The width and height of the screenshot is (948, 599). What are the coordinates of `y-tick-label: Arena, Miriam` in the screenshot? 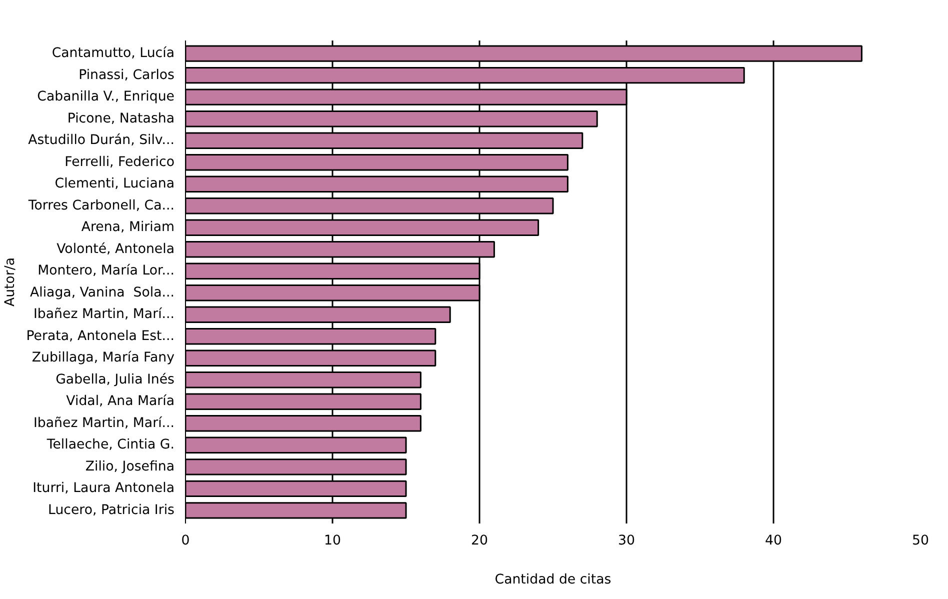 It's located at (128, 228).